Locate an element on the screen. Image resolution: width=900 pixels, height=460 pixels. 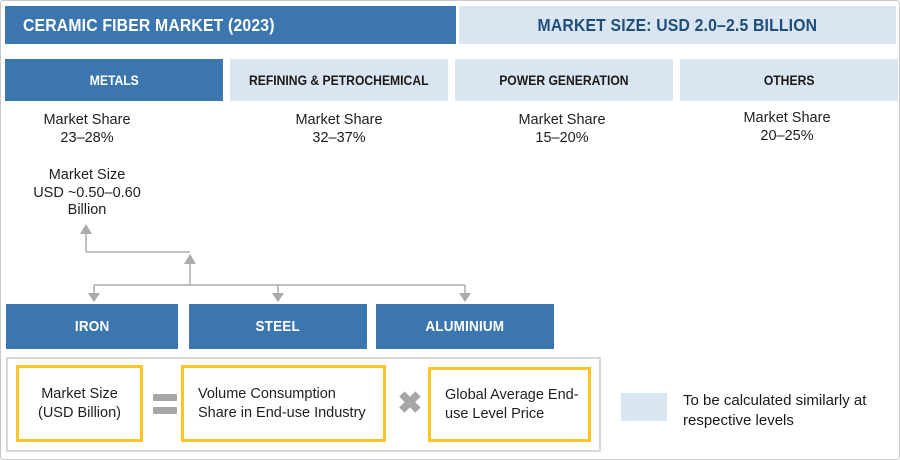
formula-result-box: Market Size (USD Billion) is located at coordinates (79, 403).